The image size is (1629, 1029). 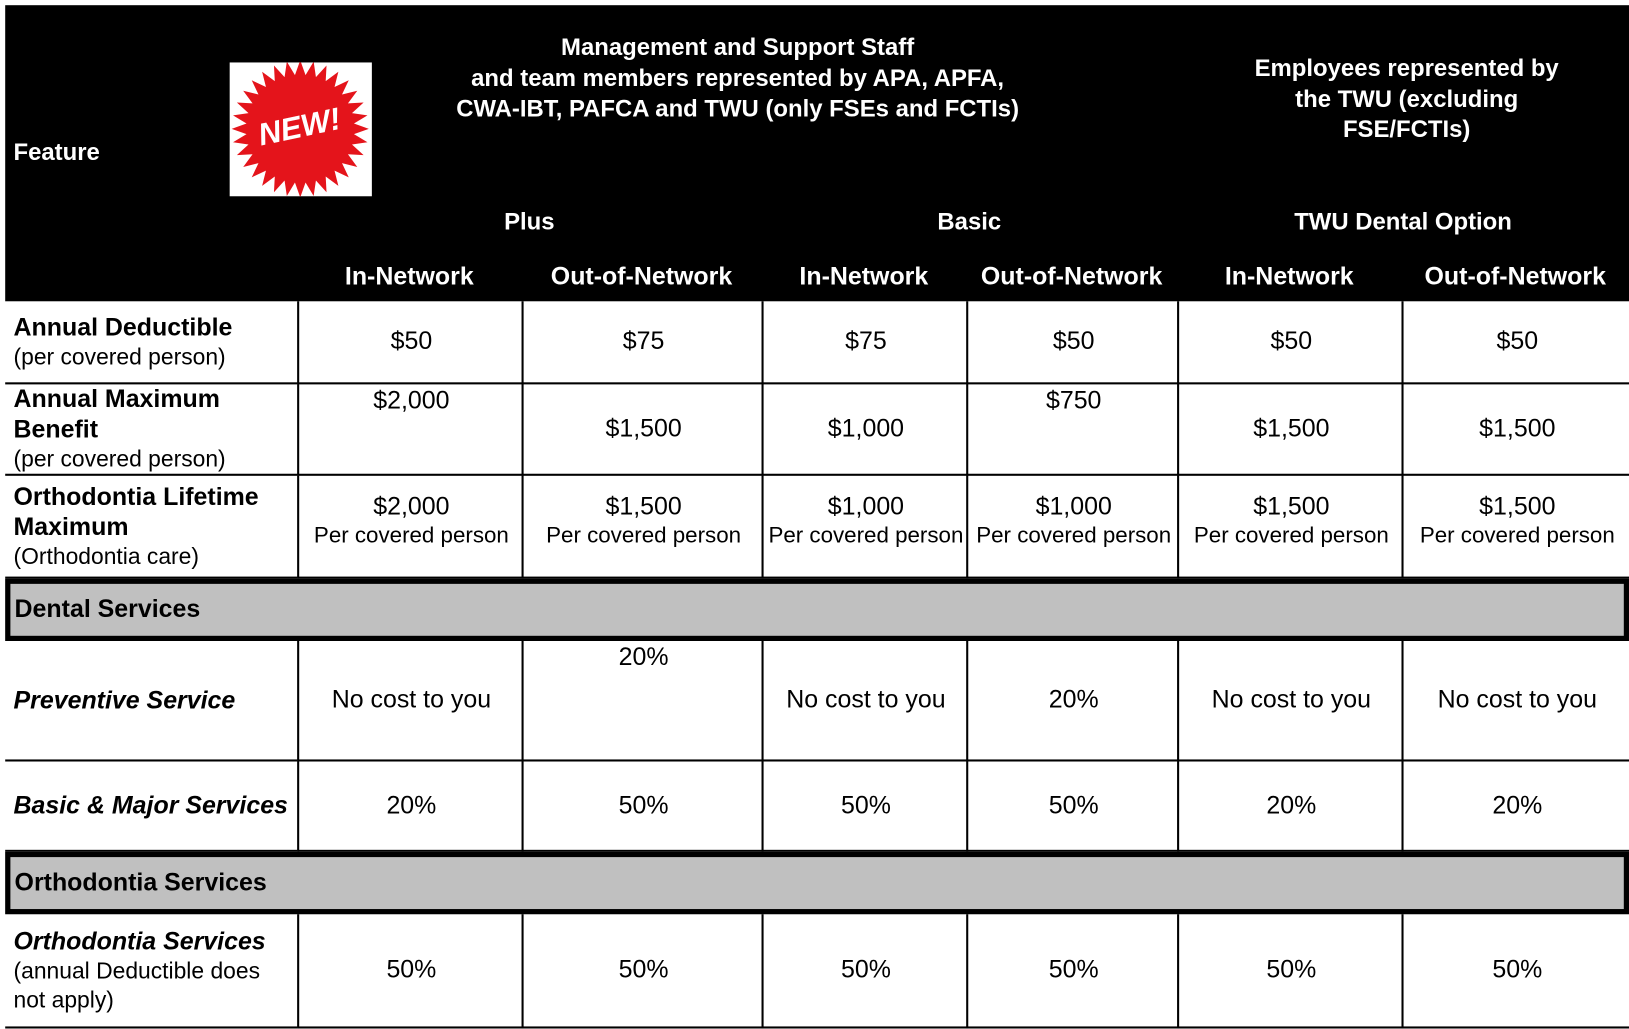 What do you see at coordinates (300, 129) in the screenshot?
I see `new-badge: NEW!` at bounding box center [300, 129].